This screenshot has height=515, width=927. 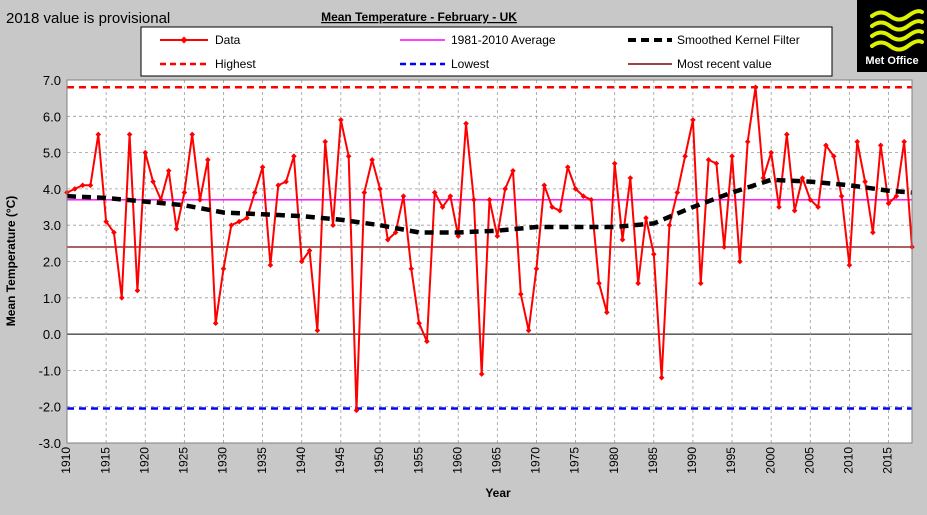 I want to click on x-tick-label: 1920, so click(x=144, y=460).